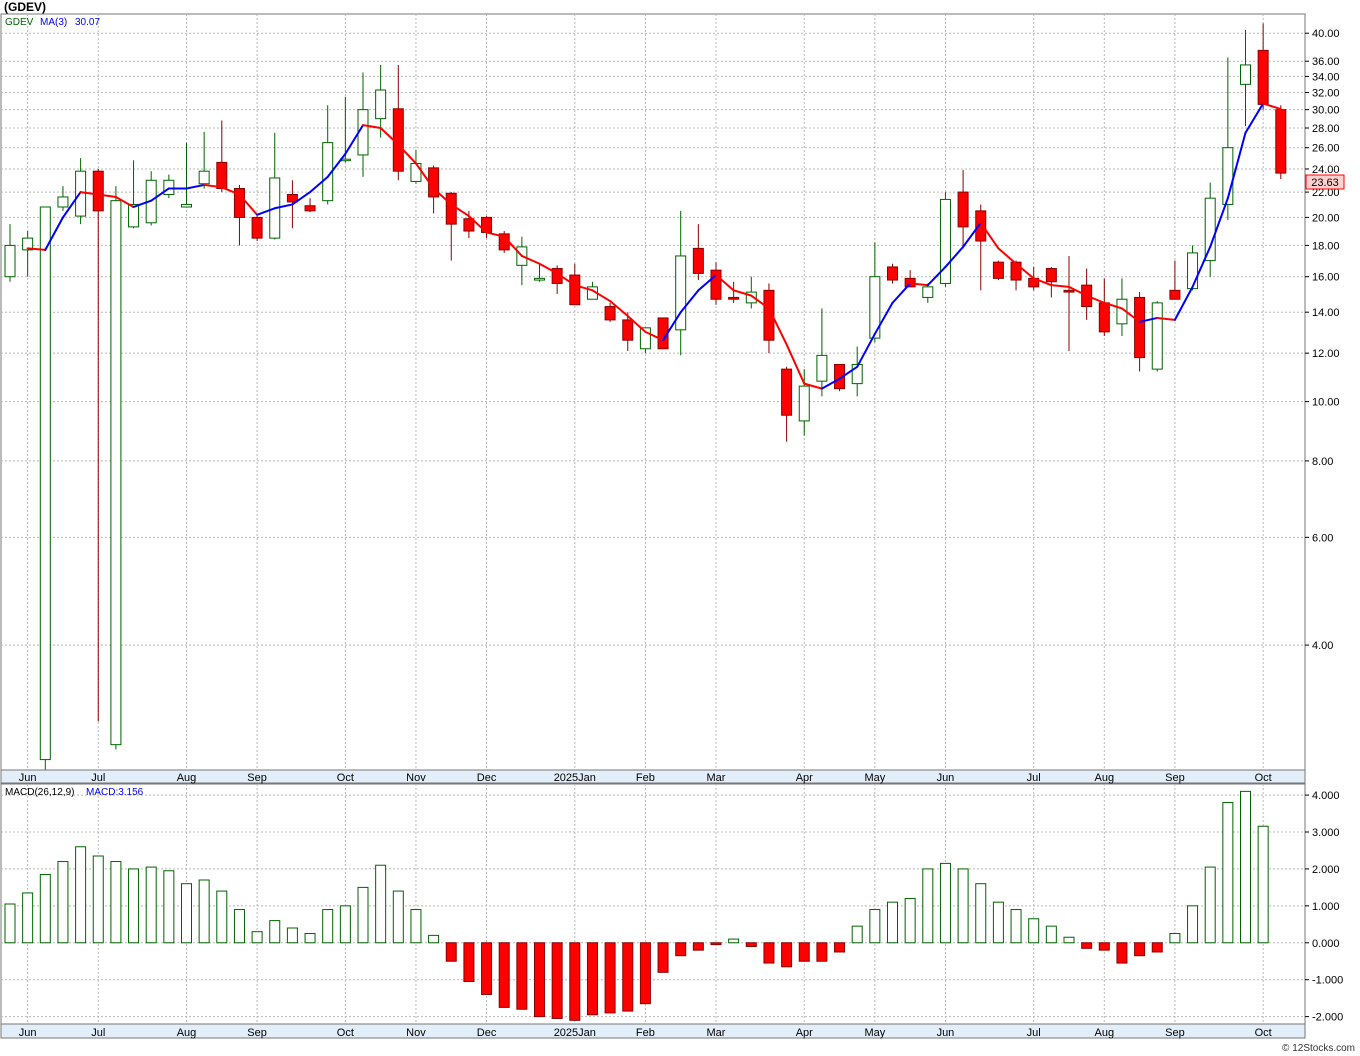  Describe the element at coordinates (1263, 1033) in the screenshot. I see `month-label: Oct` at that location.